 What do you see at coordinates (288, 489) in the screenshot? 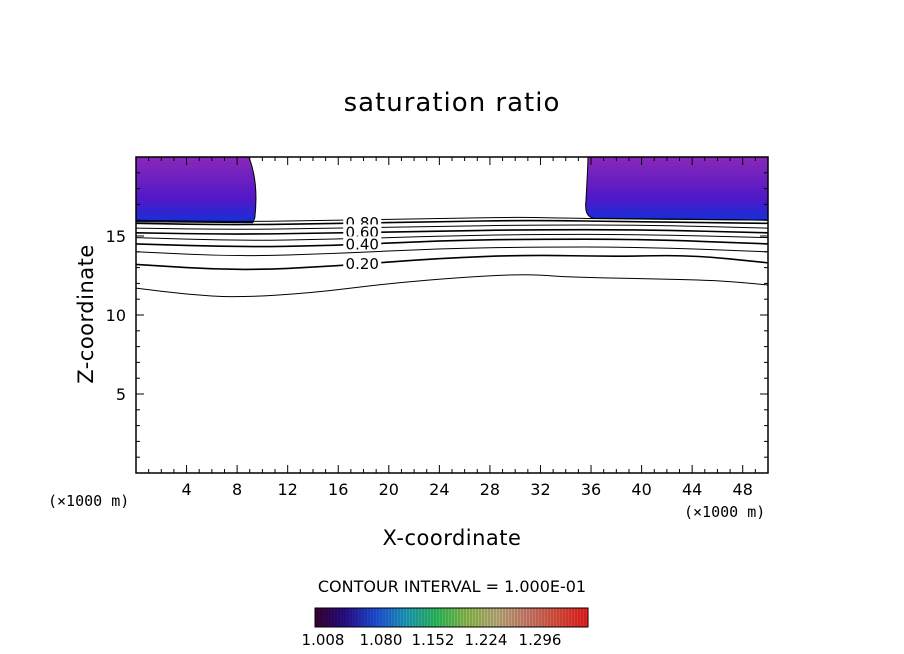
I see `x-tick-label: 12` at bounding box center [288, 489].